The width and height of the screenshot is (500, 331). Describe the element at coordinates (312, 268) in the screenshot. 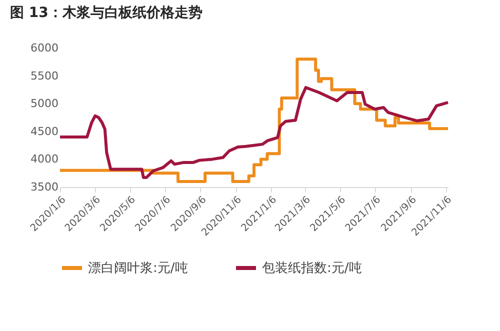

I see `legend-label: 包装纸指数:元/吨` at that location.